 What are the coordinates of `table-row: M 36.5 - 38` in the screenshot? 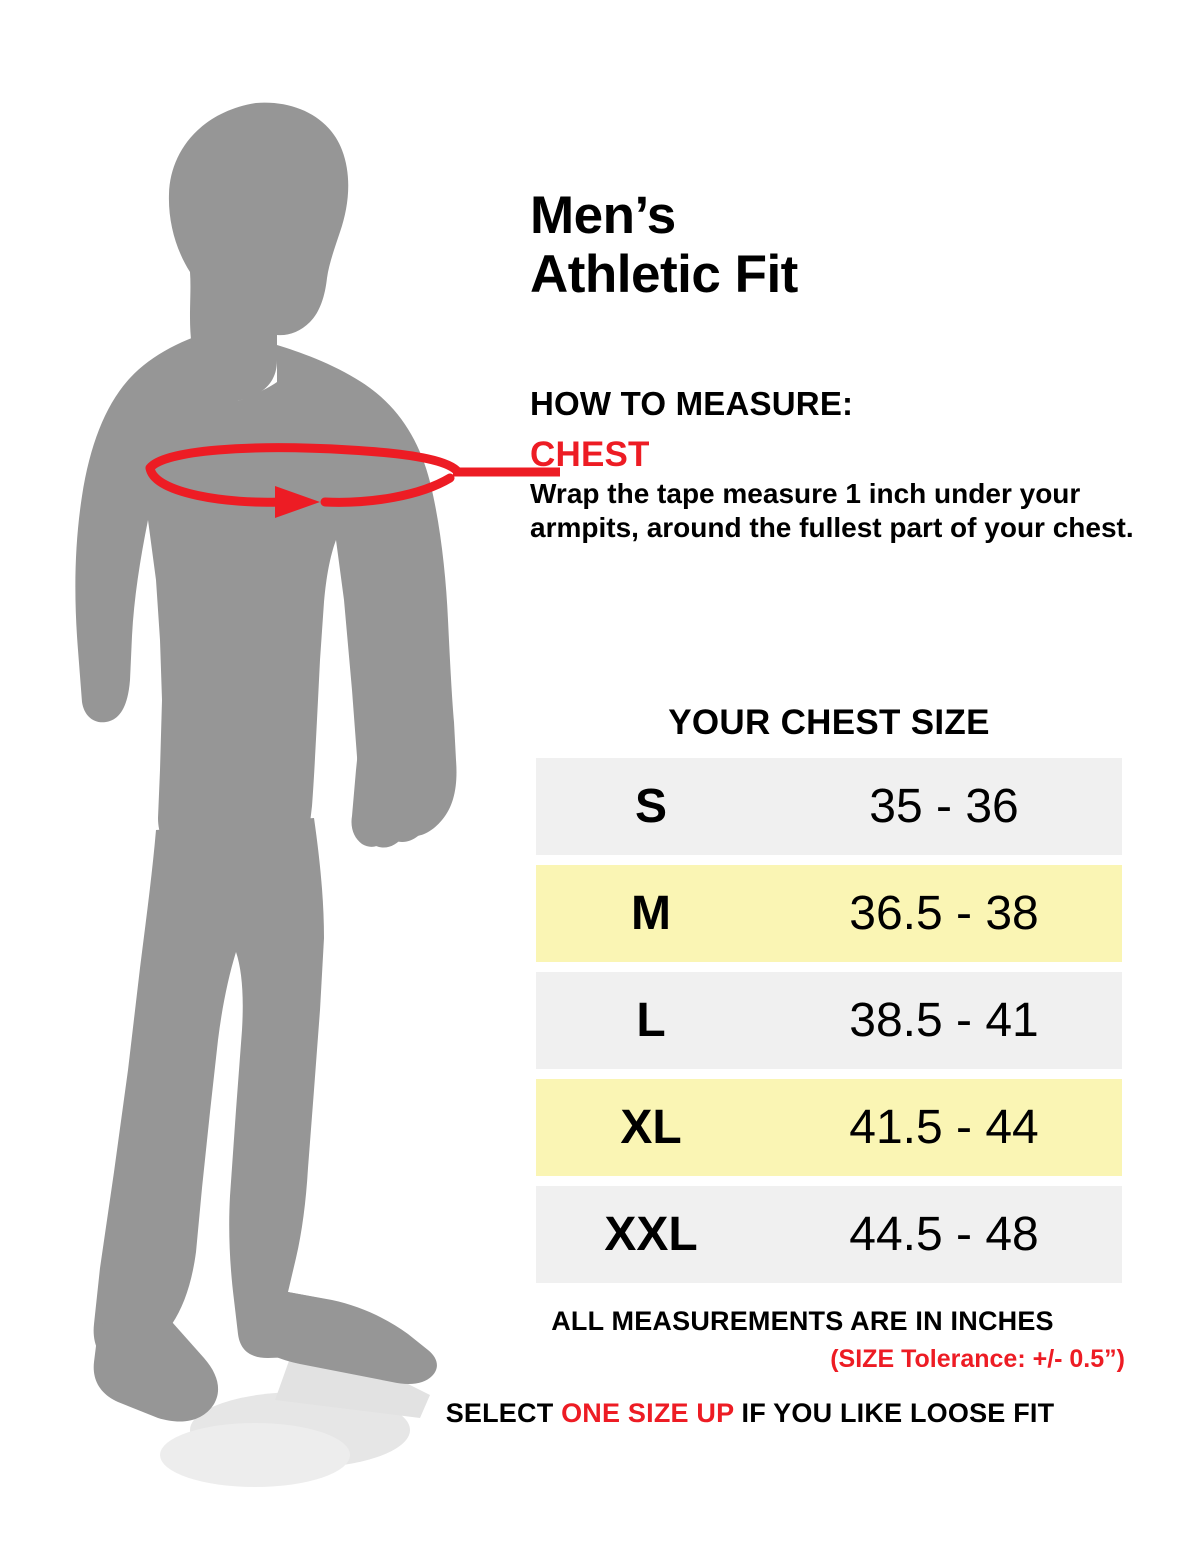 It's located at (829, 913).